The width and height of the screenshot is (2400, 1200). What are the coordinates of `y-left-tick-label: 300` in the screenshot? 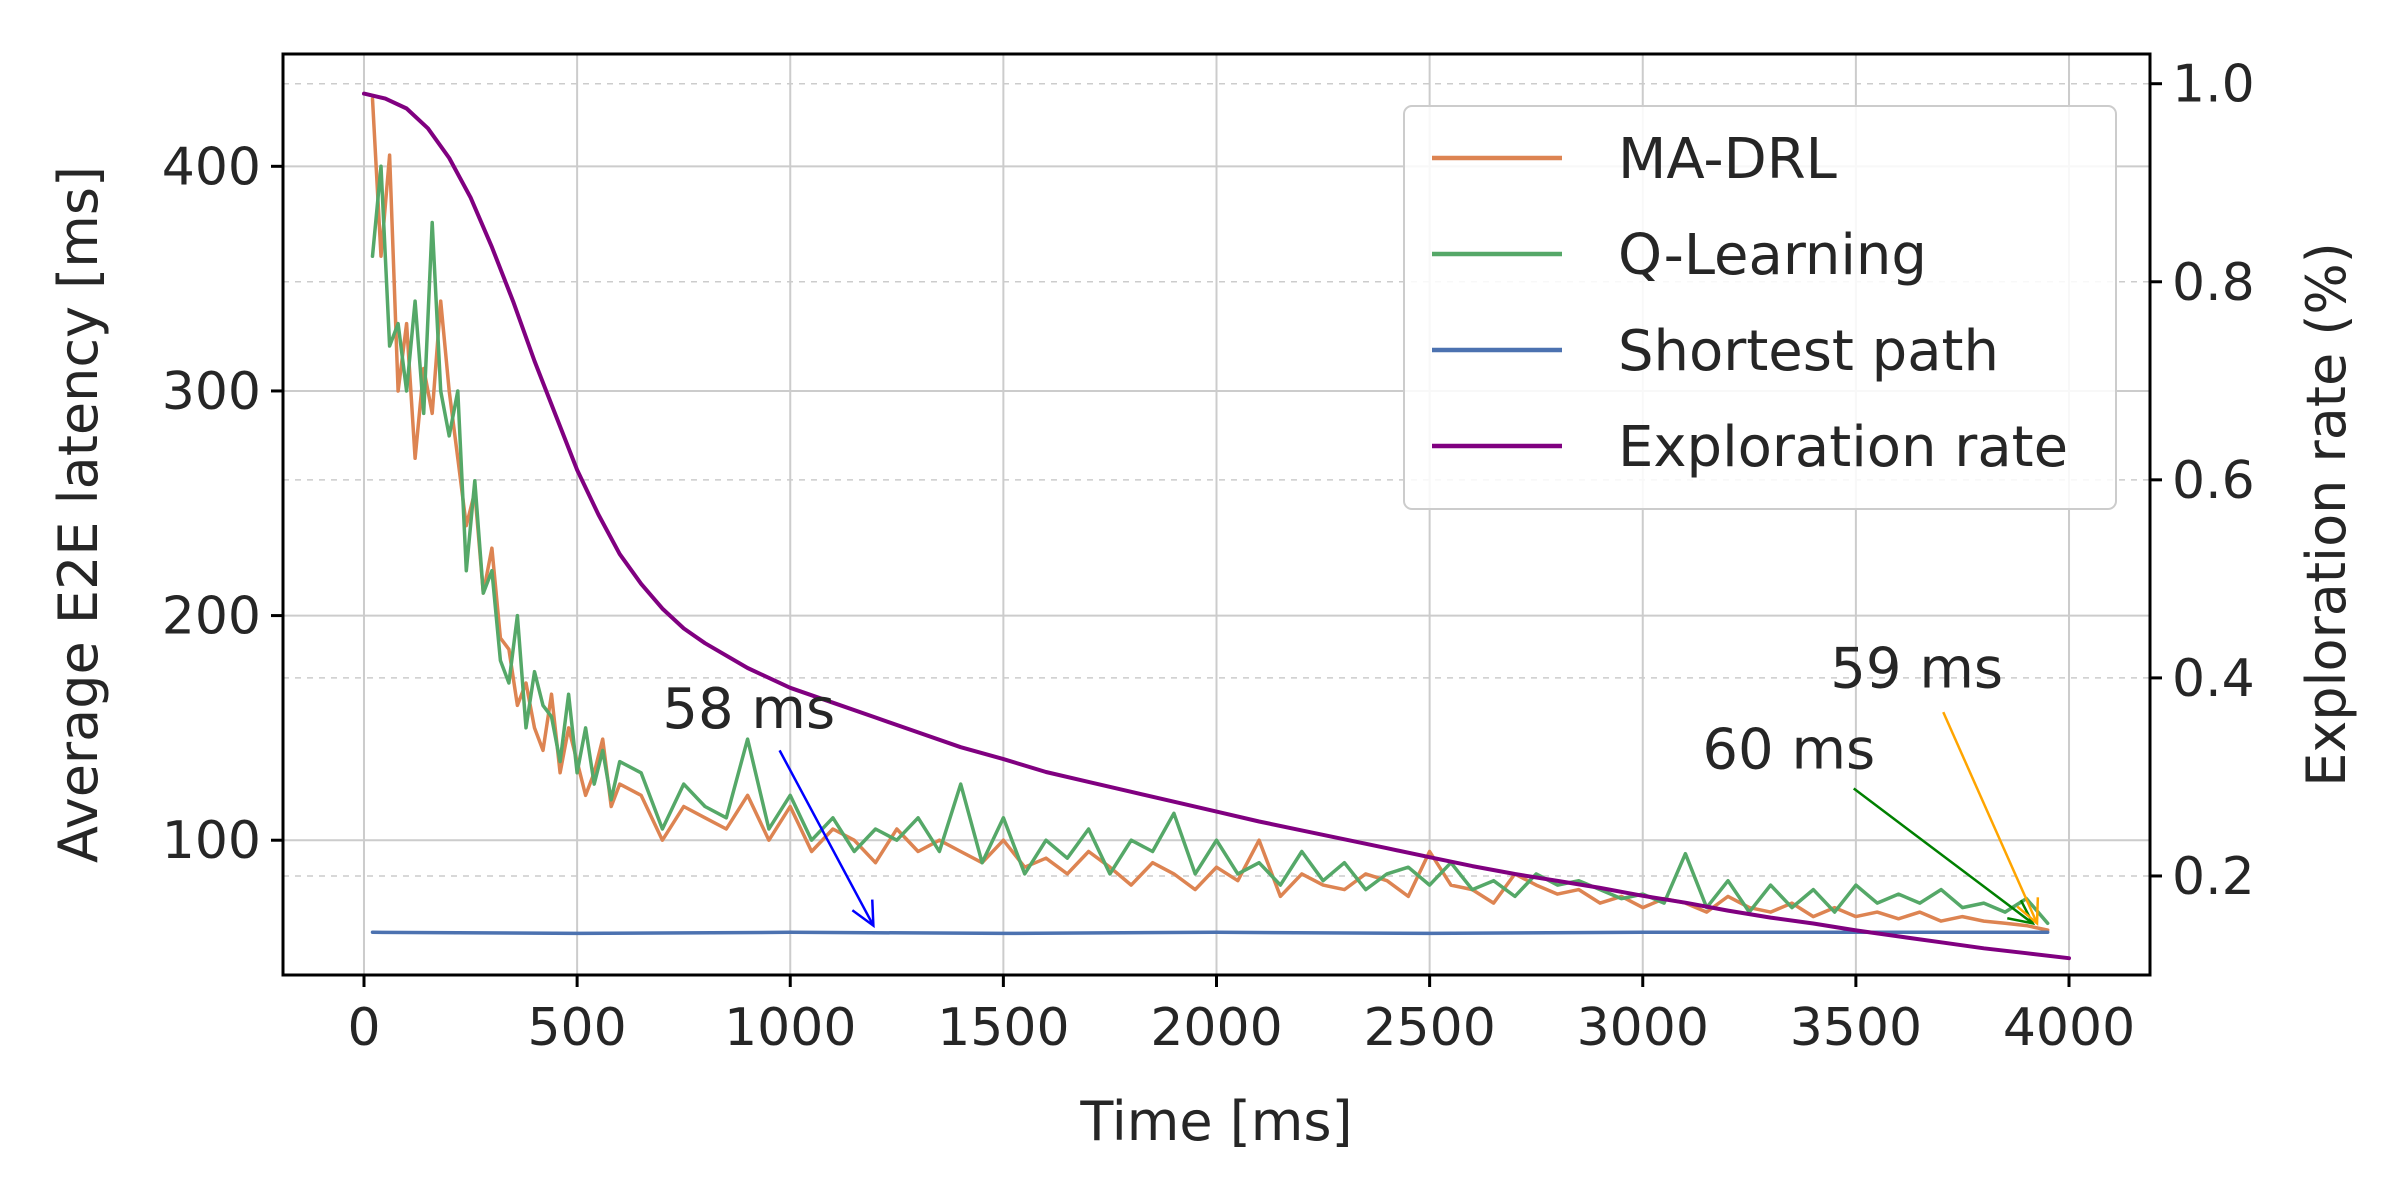 It's located at (211, 392).